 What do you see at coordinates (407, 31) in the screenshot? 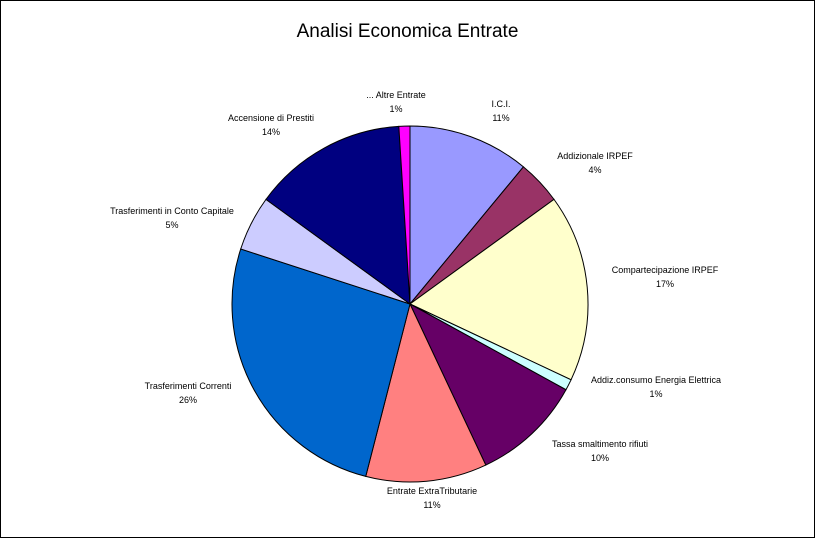
I see `chart-title: Analisi Economica Entrate` at bounding box center [407, 31].